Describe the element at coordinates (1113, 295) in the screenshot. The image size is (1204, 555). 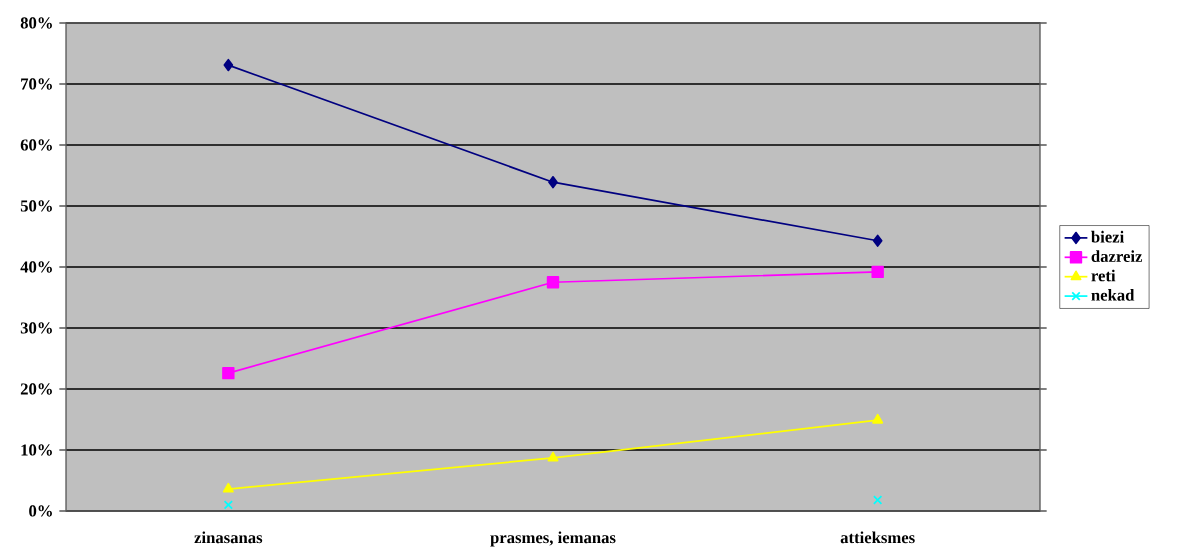
I see `legend-label: nekad` at that location.